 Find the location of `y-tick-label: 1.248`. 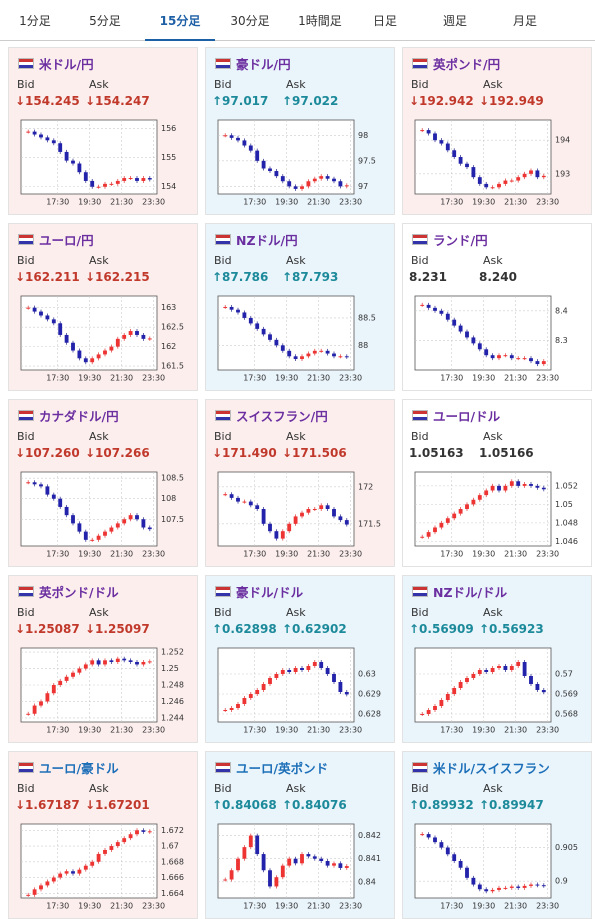

y-tick-label: 1.248 is located at coordinates (172, 685).